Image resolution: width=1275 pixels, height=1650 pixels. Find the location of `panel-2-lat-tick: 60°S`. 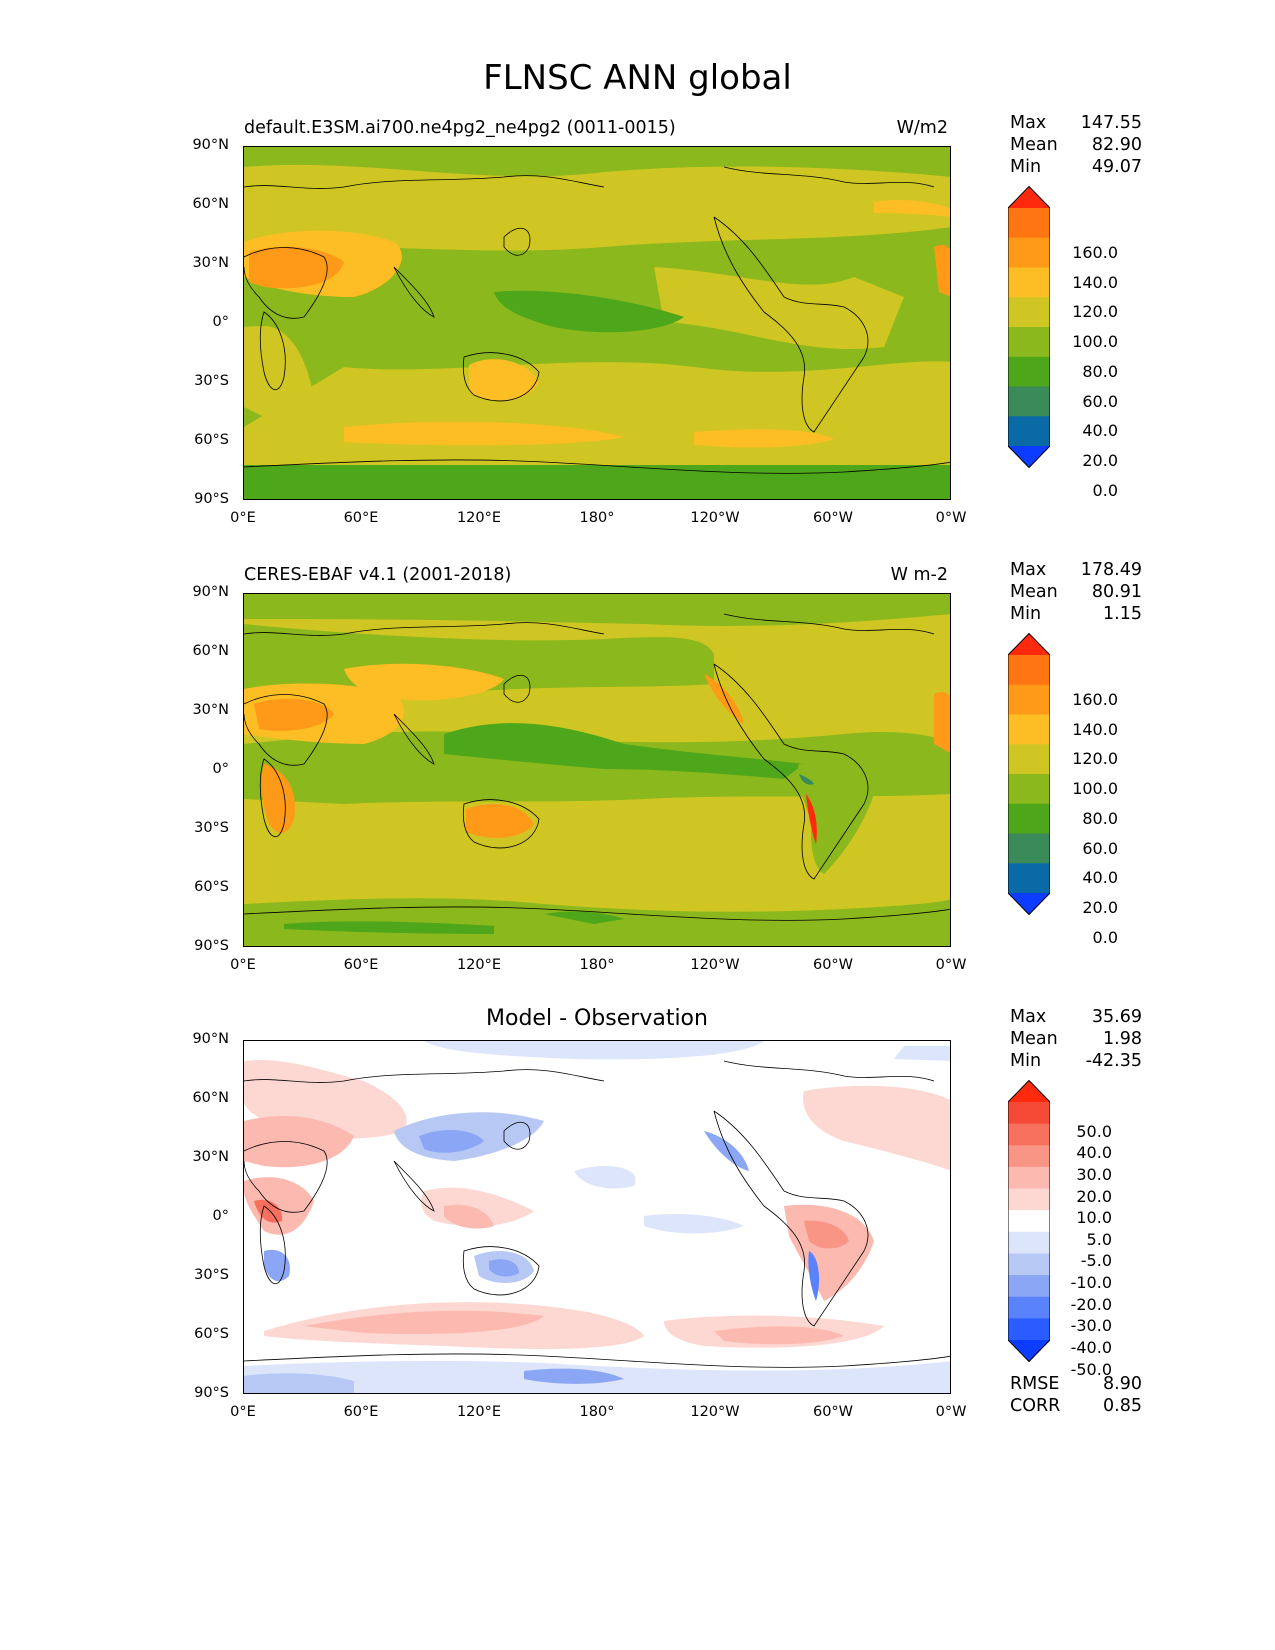

panel-2-lat-tick: 60°S is located at coordinates (211, 887).